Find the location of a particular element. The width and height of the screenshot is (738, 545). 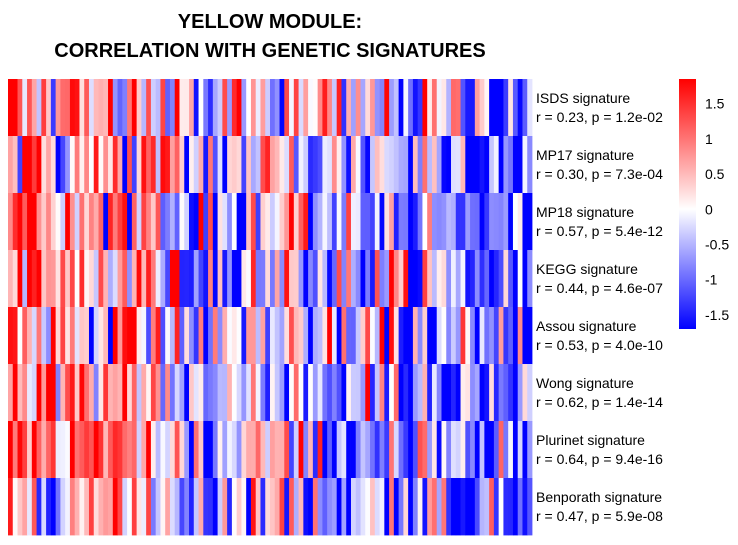

legend-tick-label: 0.5 is located at coordinates (715, 174).